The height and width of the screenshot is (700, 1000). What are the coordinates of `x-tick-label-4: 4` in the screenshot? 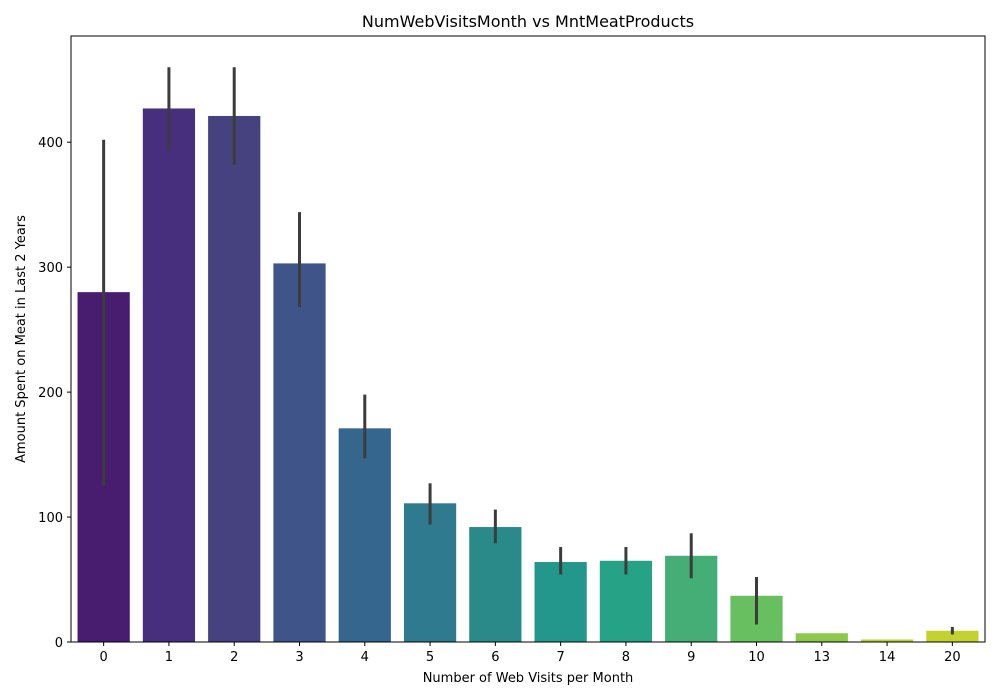 It's located at (365, 657).